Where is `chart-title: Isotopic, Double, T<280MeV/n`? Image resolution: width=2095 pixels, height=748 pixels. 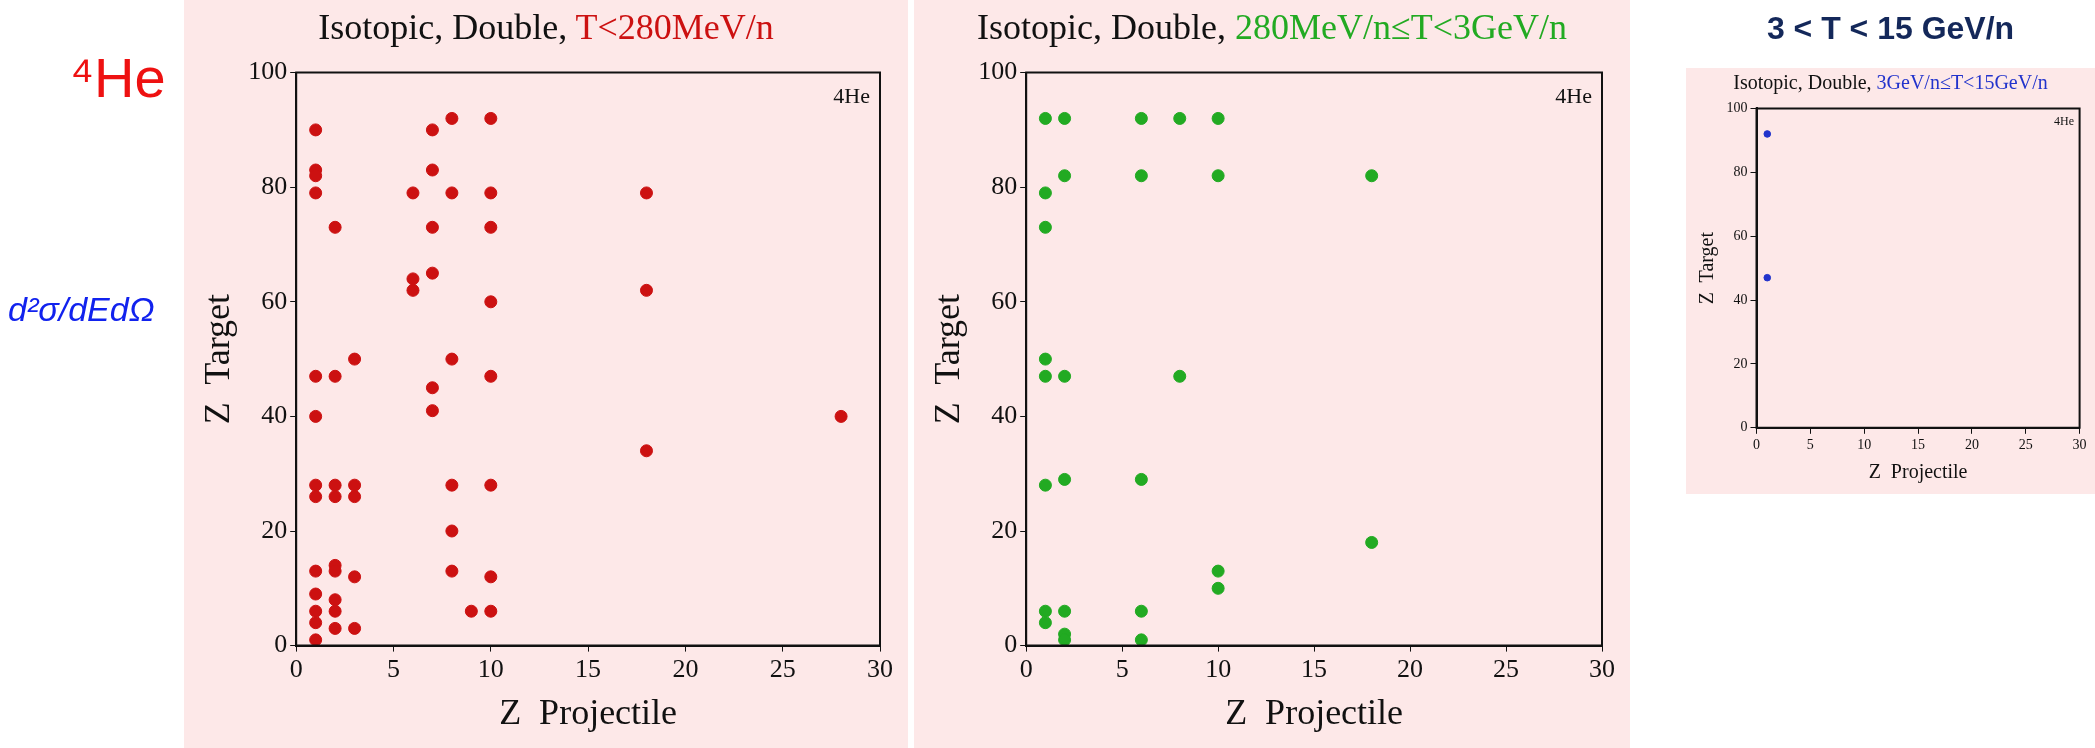
chart-title: Isotopic, Double, T<280MeV/n is located at coordinates (546, 27).